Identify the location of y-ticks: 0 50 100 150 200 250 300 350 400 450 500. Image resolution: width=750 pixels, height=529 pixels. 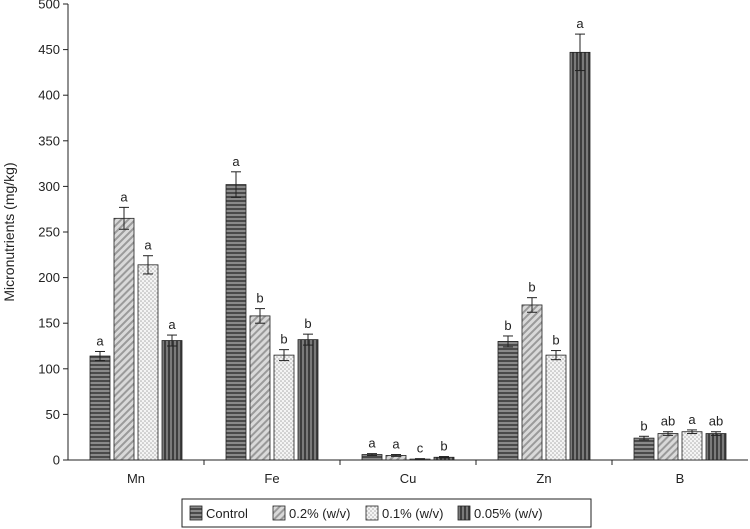
(53, 234).